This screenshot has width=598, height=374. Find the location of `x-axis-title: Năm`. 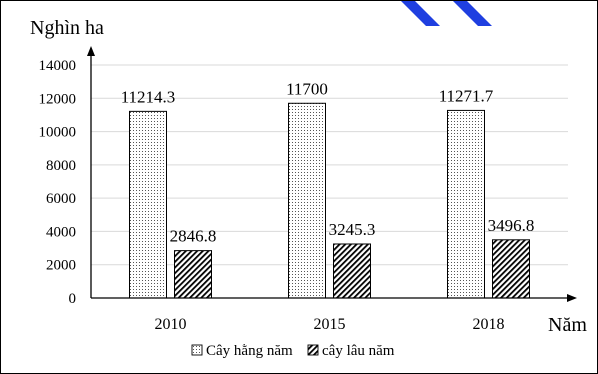

x-axis-title: Năm is located at coordinates (567, 325).